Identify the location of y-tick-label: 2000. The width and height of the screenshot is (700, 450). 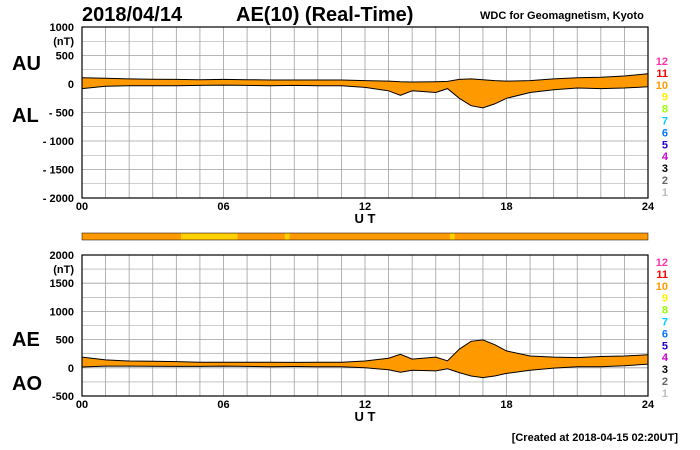
(62, 256).